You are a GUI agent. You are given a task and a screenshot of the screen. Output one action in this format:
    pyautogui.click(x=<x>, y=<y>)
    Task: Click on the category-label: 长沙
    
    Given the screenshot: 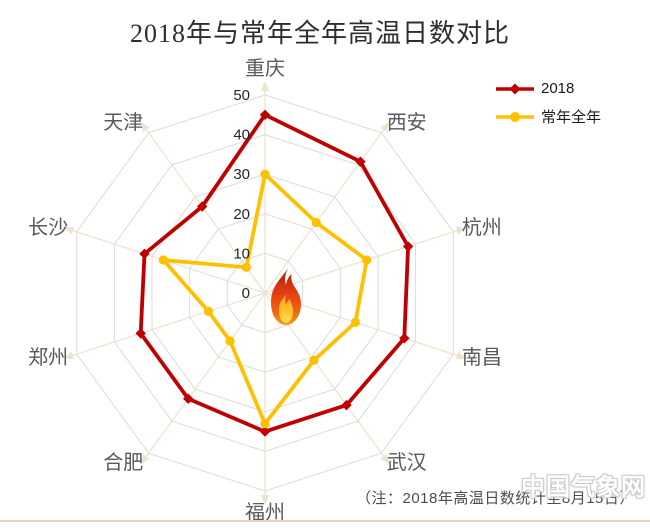 What is the action you would take?
    pyautogui.click(x=48, y=227)
    